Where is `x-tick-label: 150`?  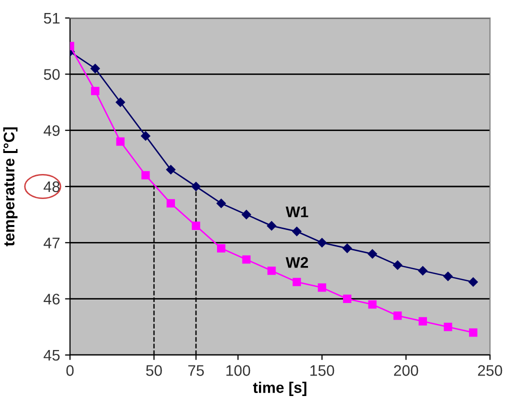
x-tick-label: 150 is located at coordinates (322, 370).